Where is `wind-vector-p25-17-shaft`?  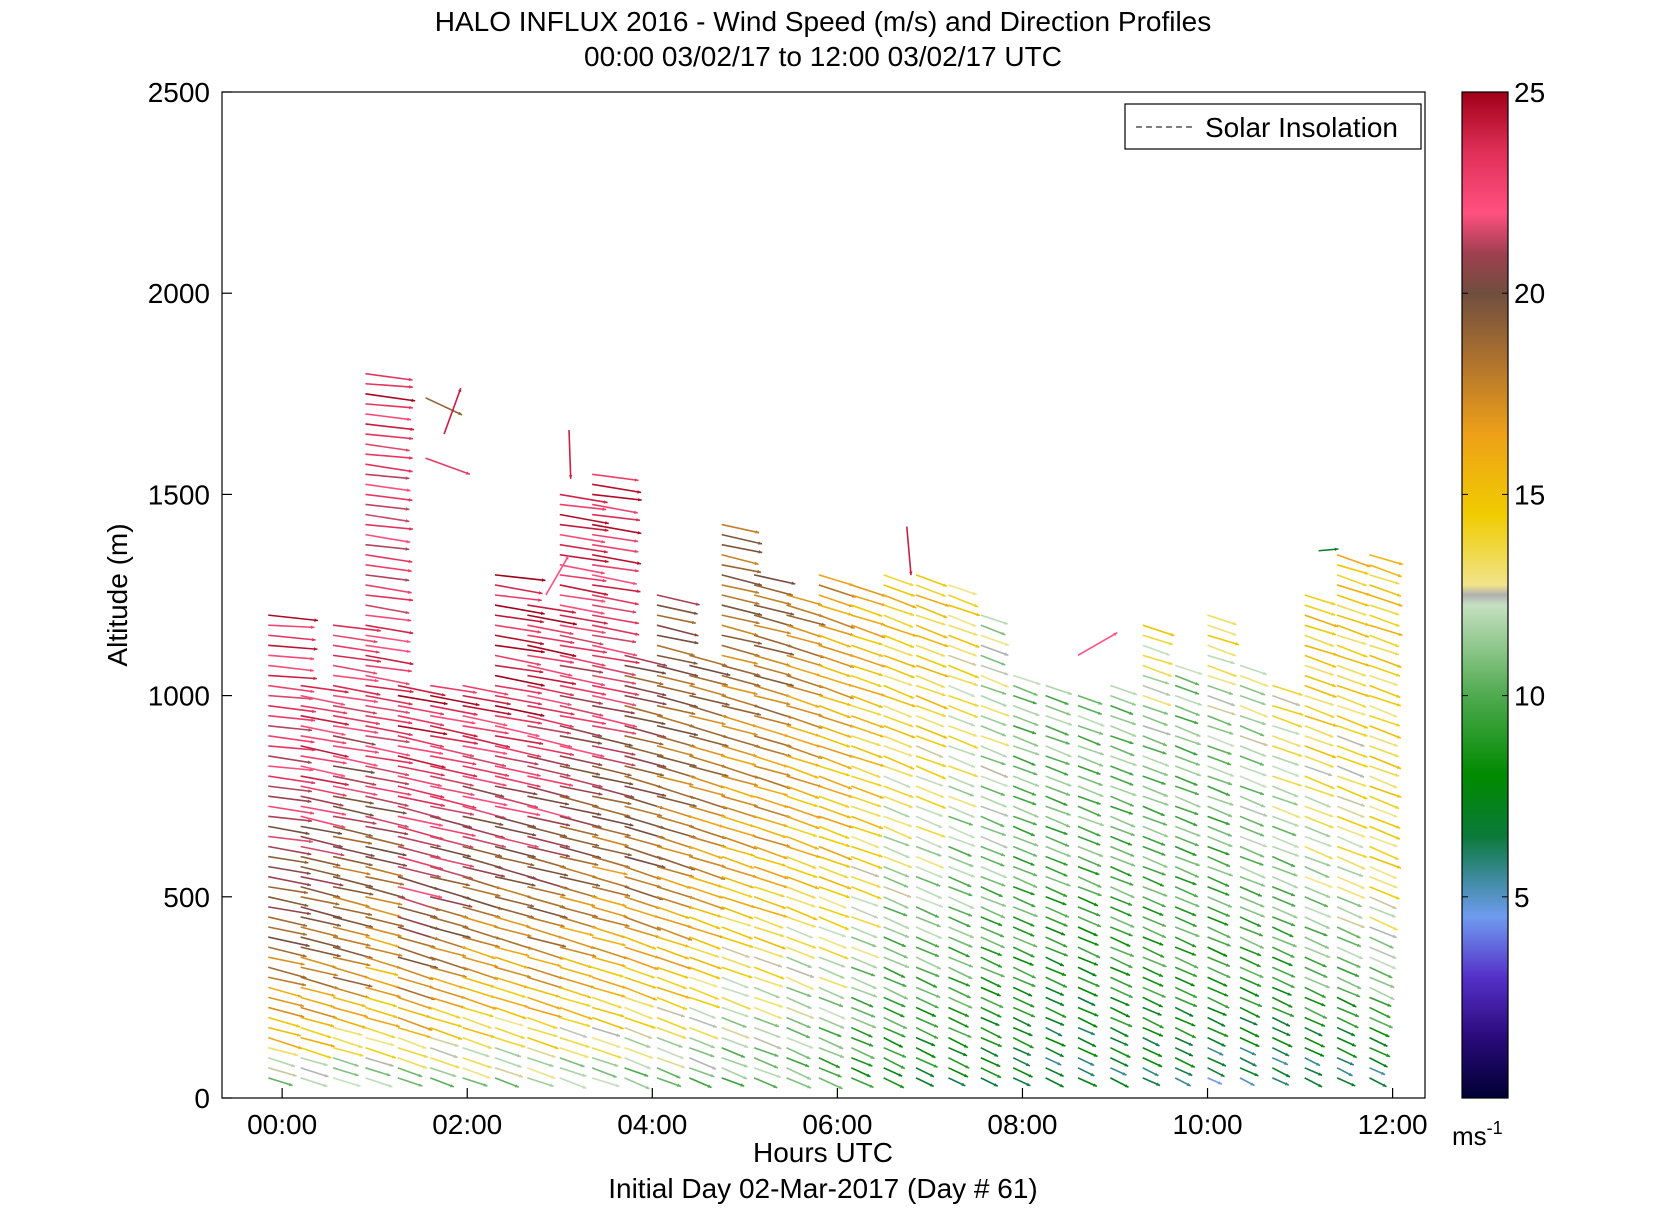 wind-vector-p25-17-shaft is located at coordinates (1089, 911).